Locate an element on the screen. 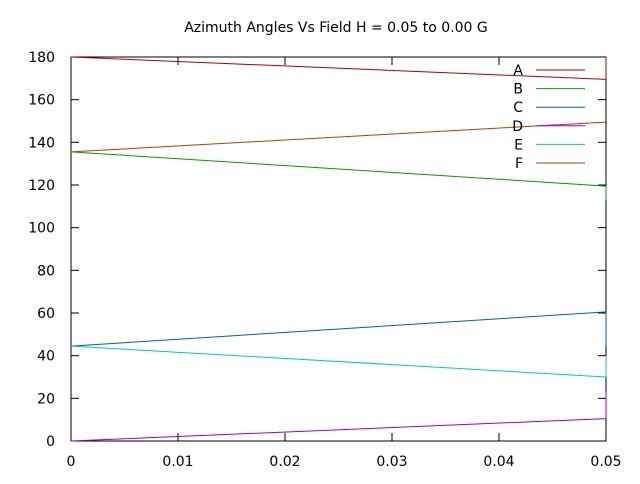  y-tick-label: 60 is located at coordinates (46, 314).